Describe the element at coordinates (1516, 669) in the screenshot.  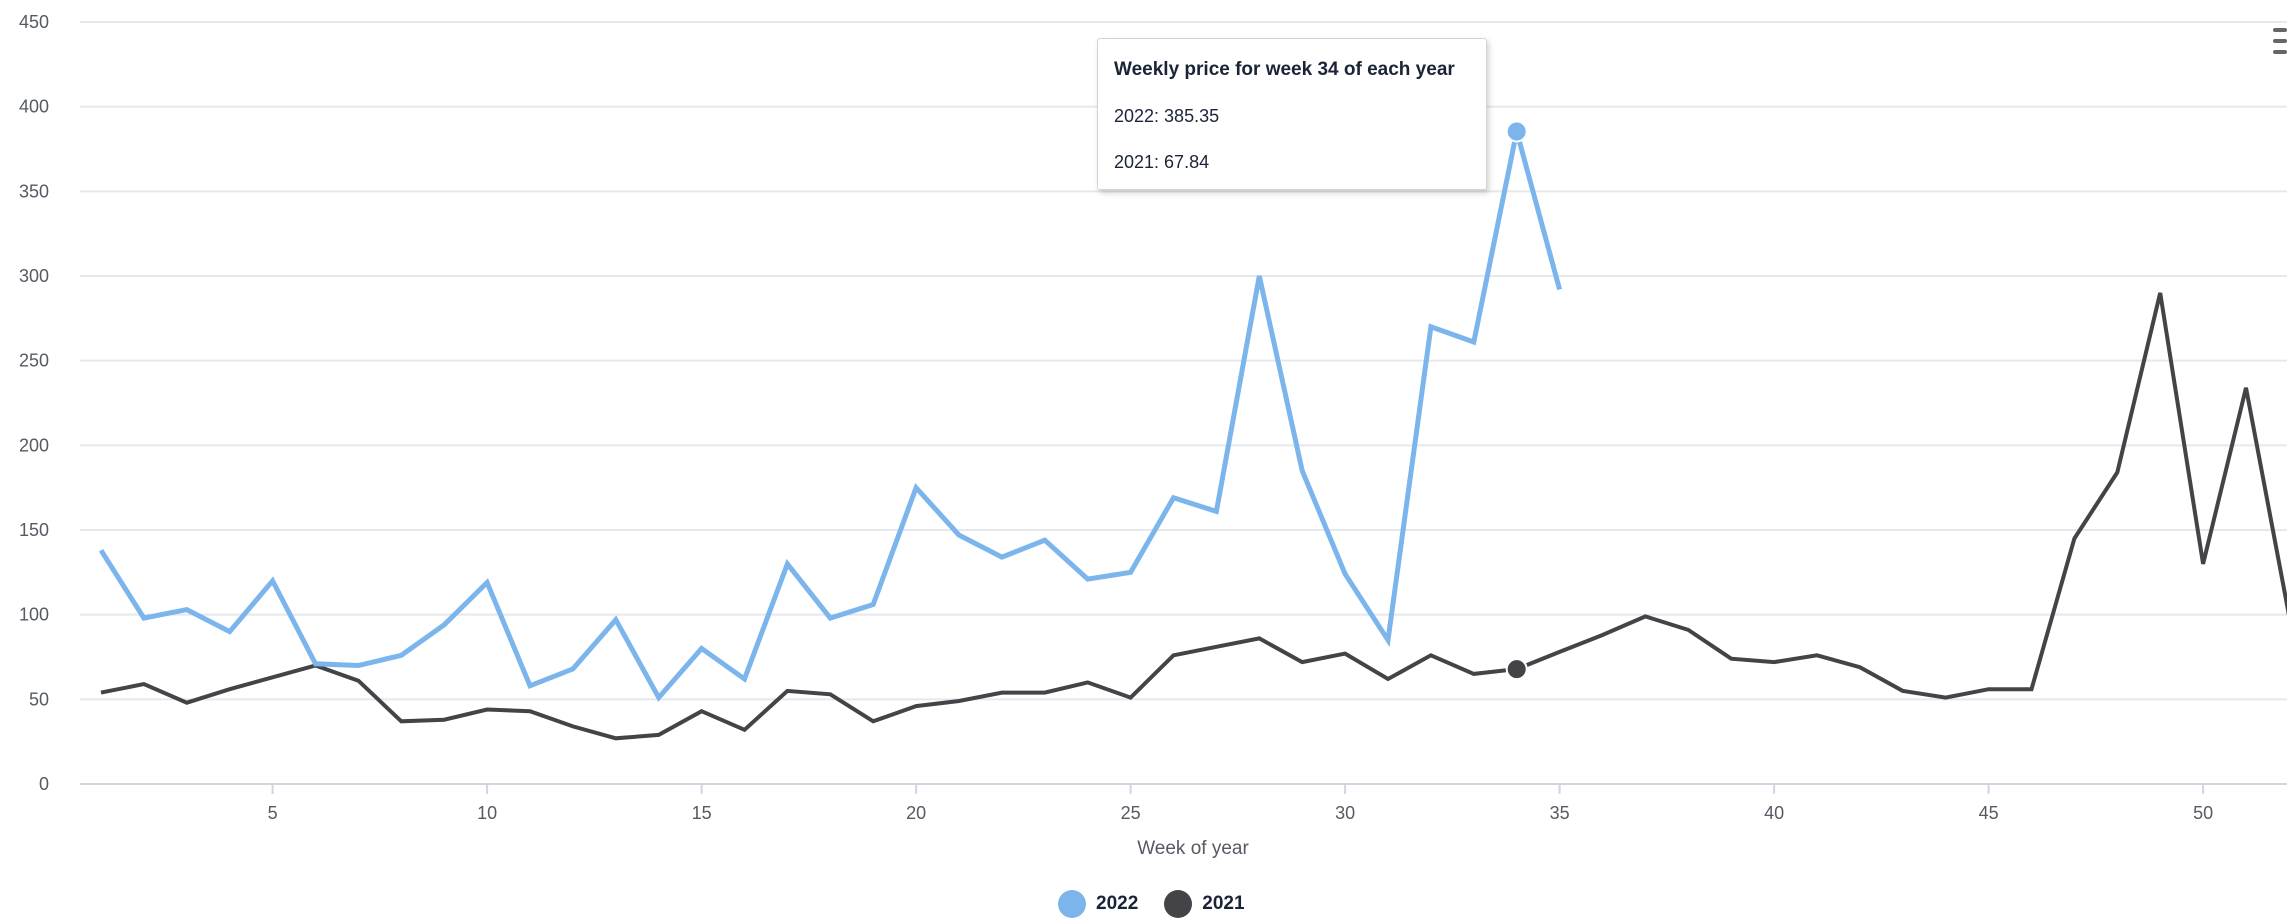
I see `hover-marker-2021` at that location.